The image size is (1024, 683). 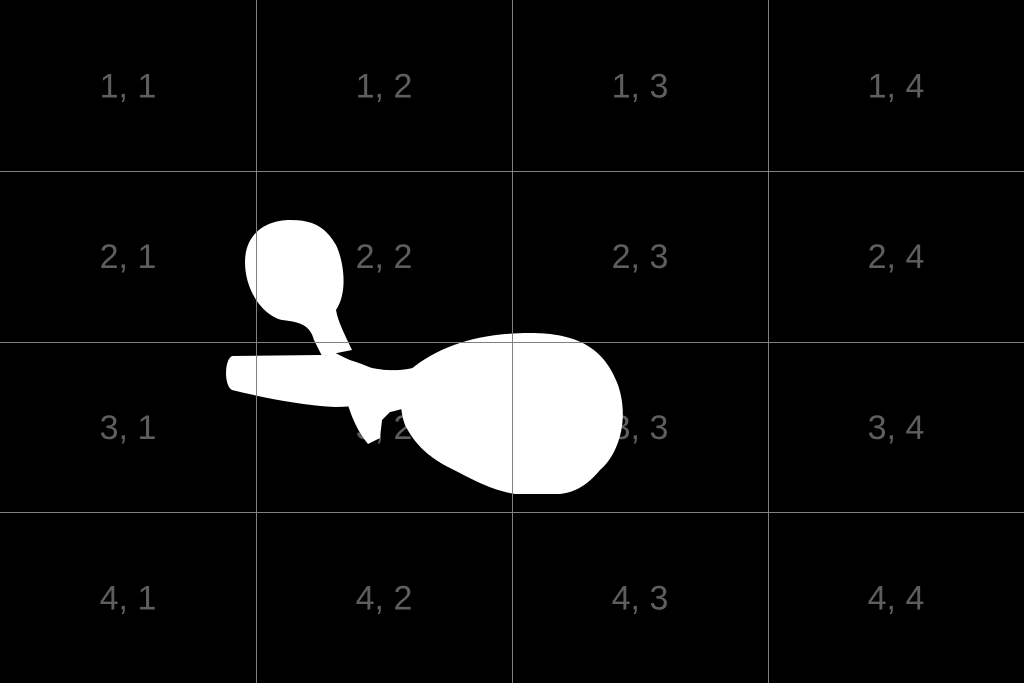 I want to click on mask-stick, so click(x=305, y=381).